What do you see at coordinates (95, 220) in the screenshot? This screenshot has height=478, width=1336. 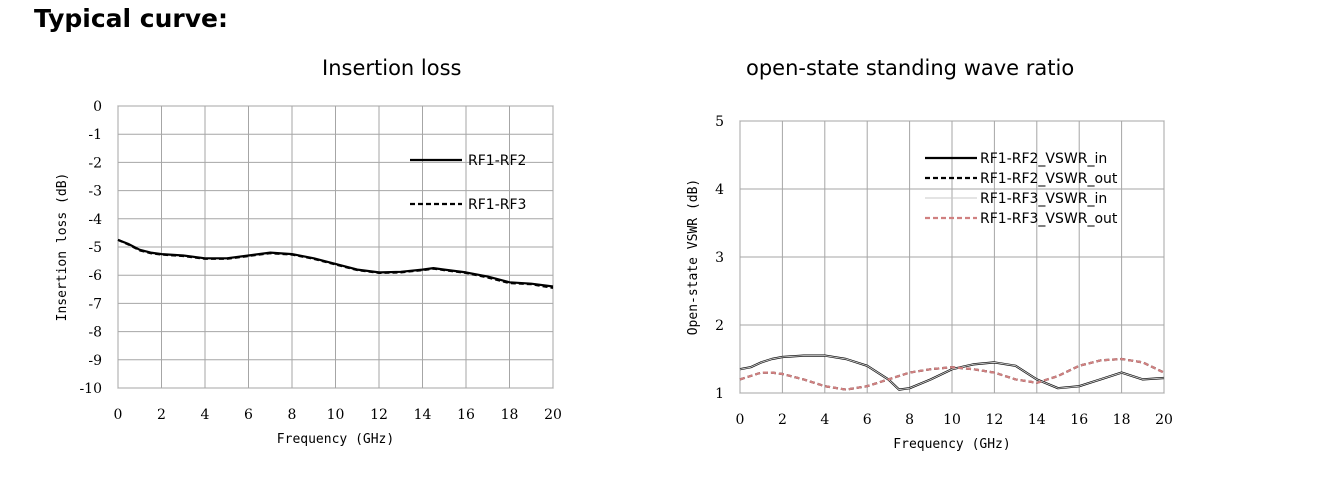 I see `chart1-y-tick-label: -4` at bounding box center [95, 220].